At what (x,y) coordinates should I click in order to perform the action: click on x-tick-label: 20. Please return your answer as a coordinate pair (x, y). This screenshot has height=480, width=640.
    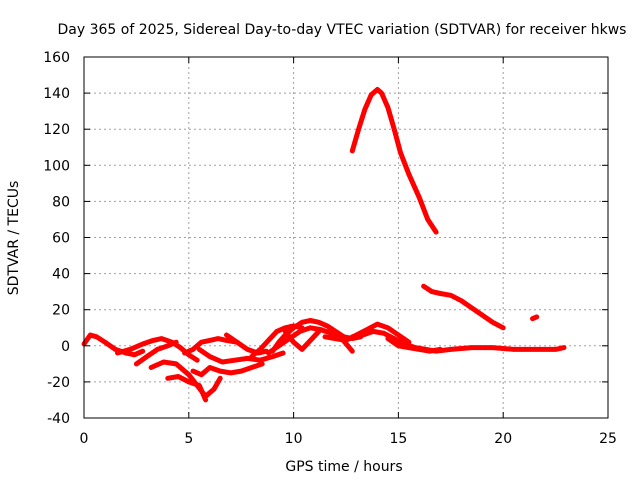
    Looking at the image, I should click on (503, 439).